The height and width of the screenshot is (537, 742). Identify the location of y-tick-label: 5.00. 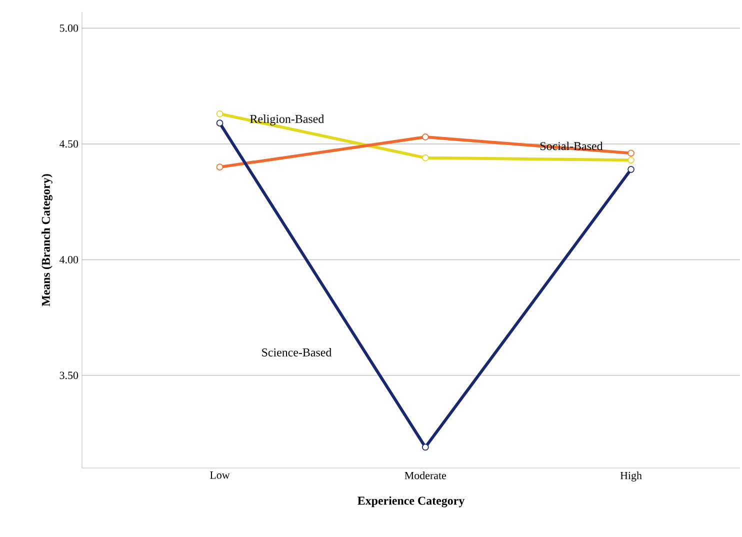
(69, 28).